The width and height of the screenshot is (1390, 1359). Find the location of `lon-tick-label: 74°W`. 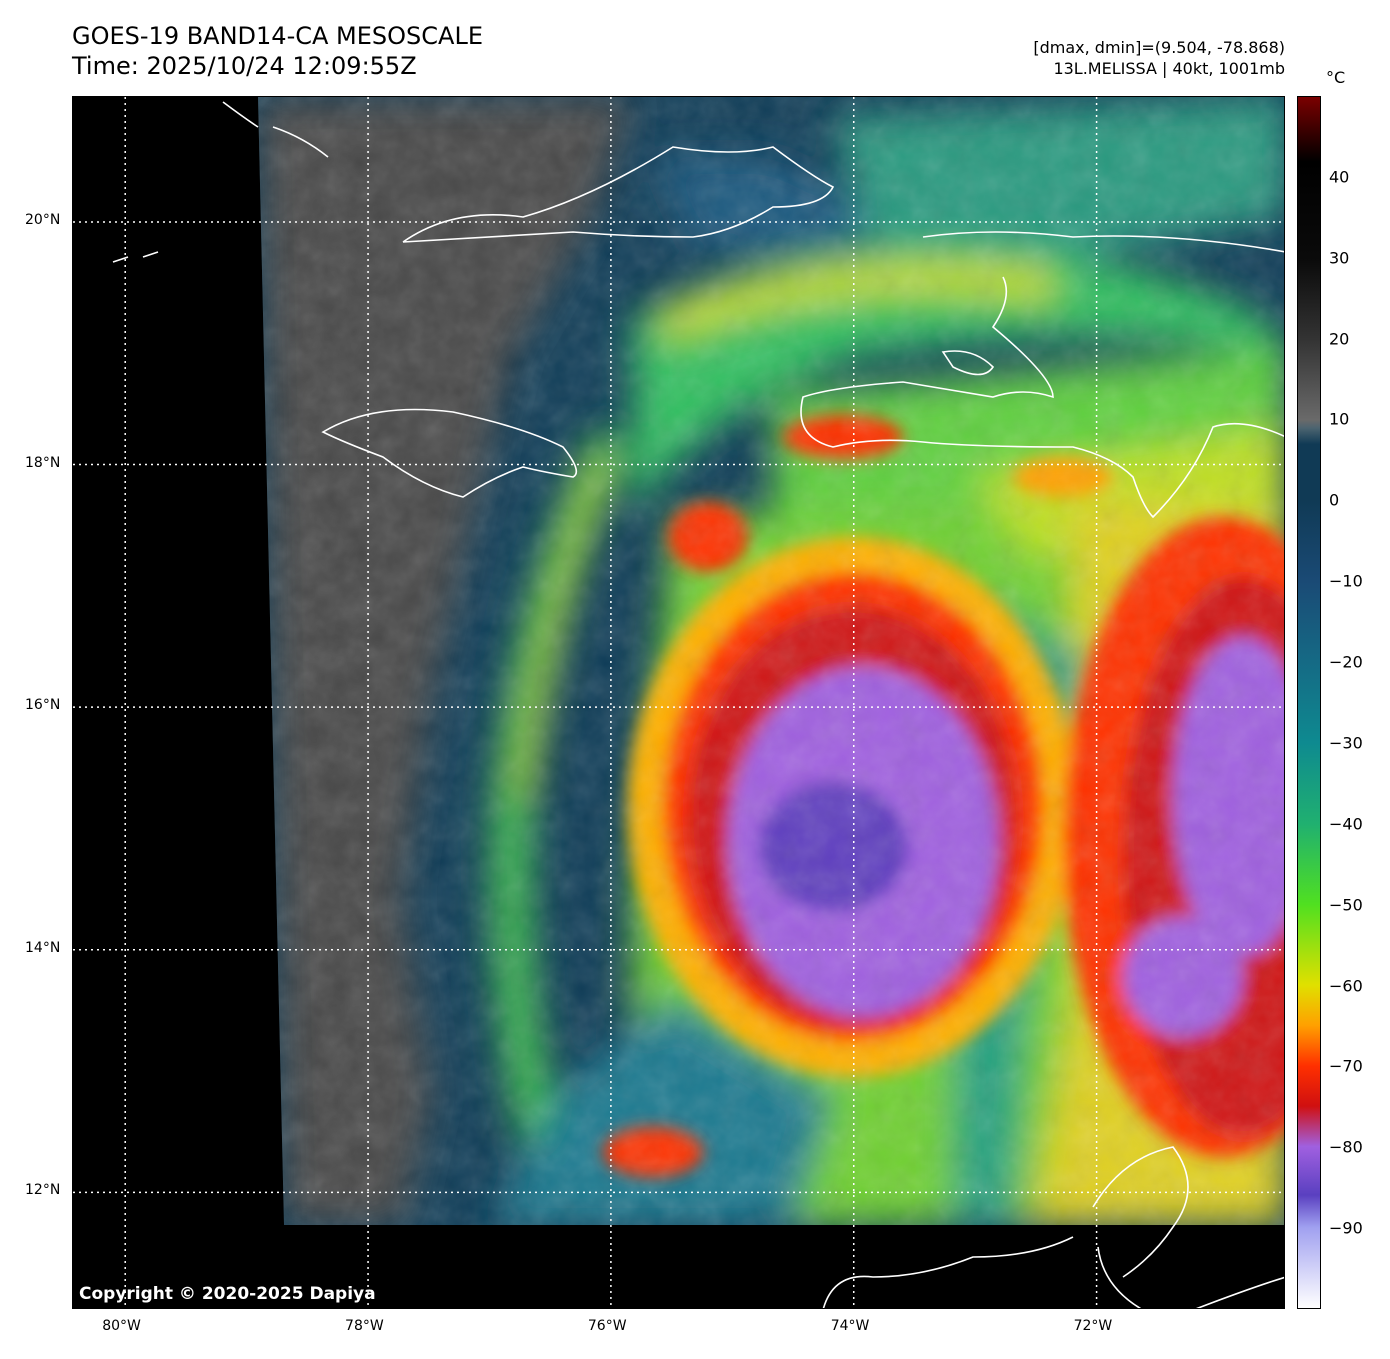

lon-tick-label: 74°W is located at coordinates (850, 1326).